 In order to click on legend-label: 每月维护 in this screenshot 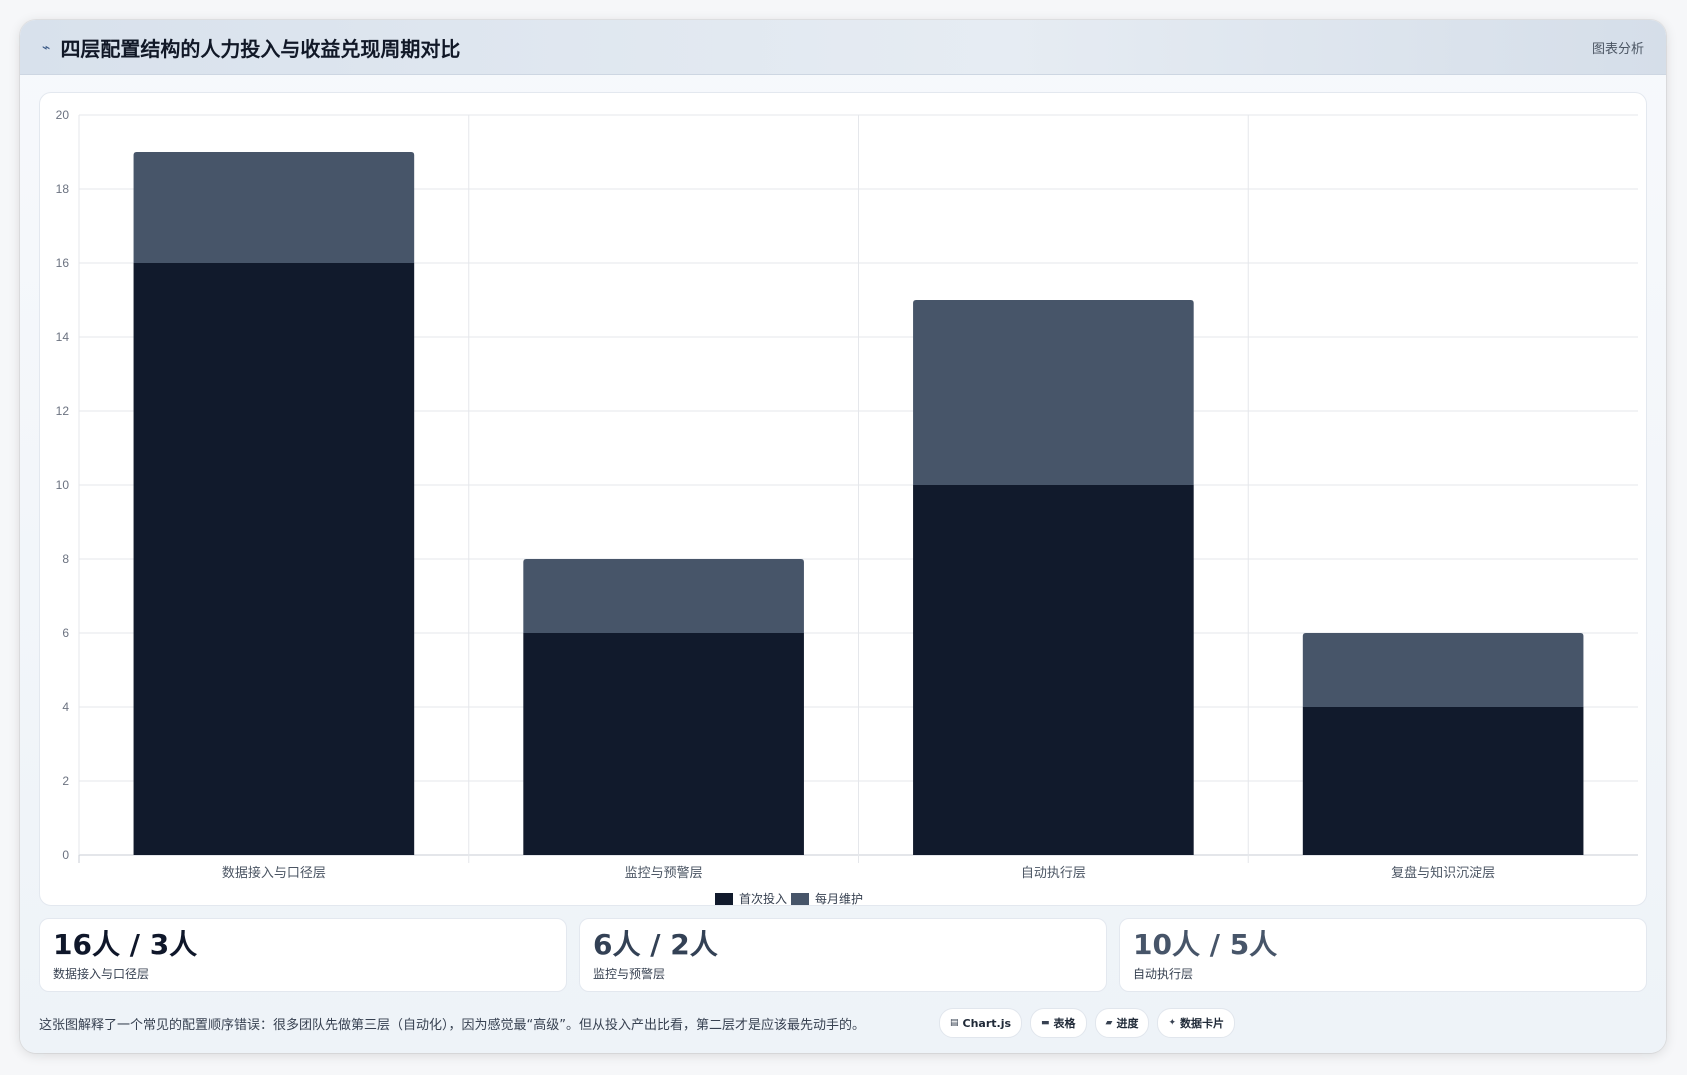, I will do `click(839, 898)`.